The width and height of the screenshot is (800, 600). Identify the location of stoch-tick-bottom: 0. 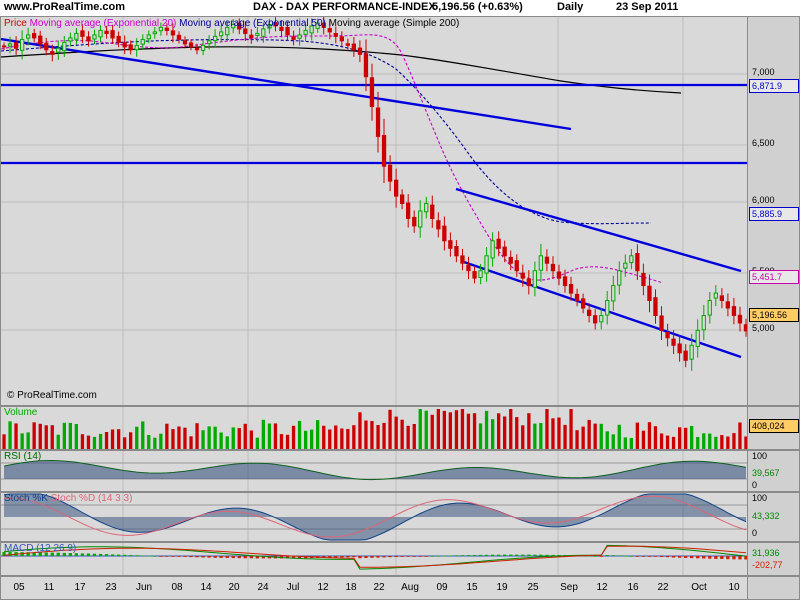
(755, 533).